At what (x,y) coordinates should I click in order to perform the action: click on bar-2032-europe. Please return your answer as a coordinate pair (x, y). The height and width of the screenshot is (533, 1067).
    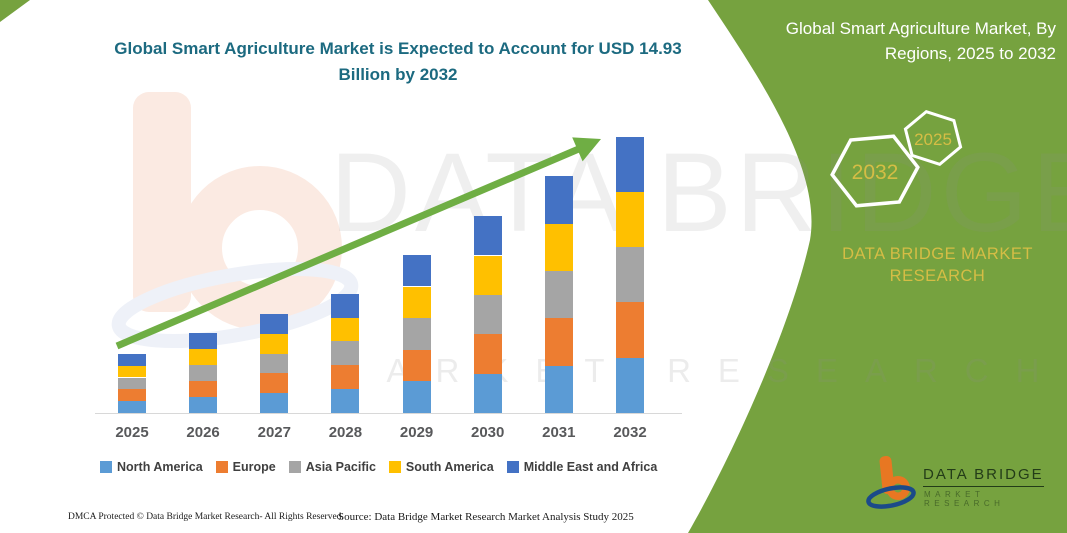
    Looking at the image, I should click on (630, 330).